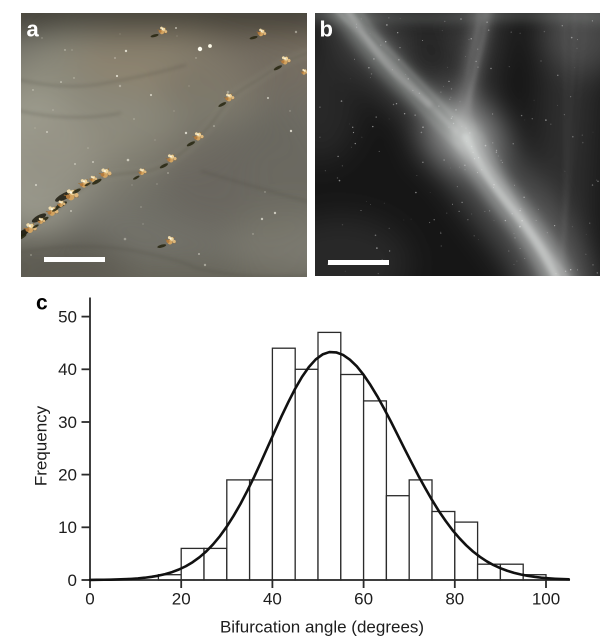 Image resolution: width=600 pixels, height=640 pixels. I want to click on svg-text: 80, so click(454, 599).